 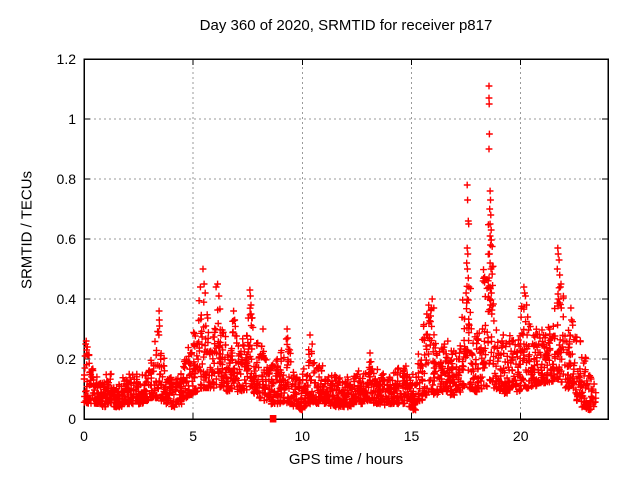 What do you see at coordinates (521, 436) in the screenshot?
I see `svg-text: 20` at bounding box center [521, 436].